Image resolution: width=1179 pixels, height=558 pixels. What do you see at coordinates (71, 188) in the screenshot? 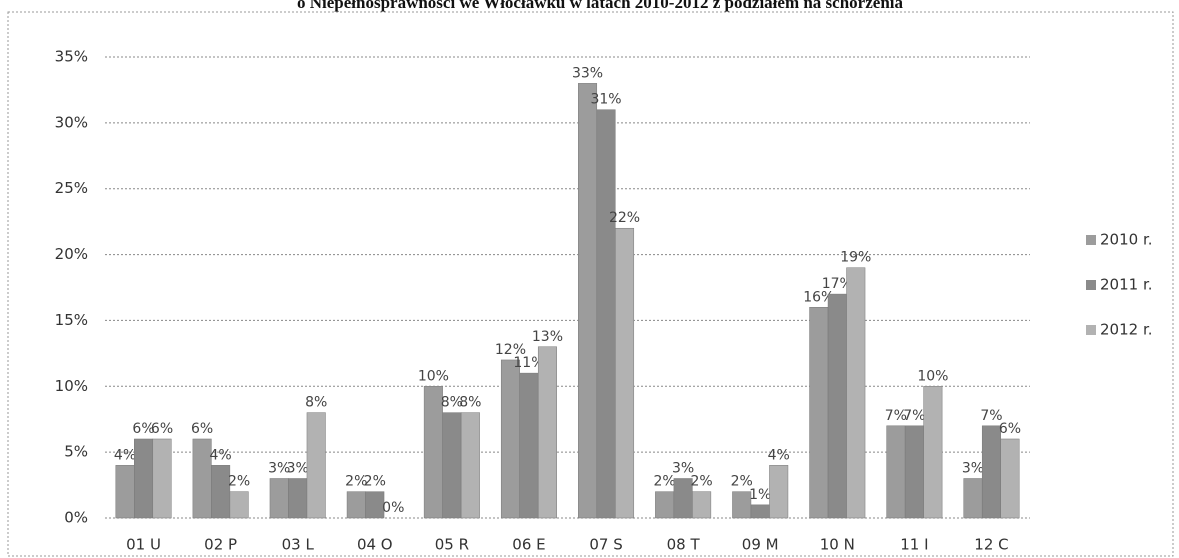
I see `y-tick-label: 25%` at bounding box center [71, 188].